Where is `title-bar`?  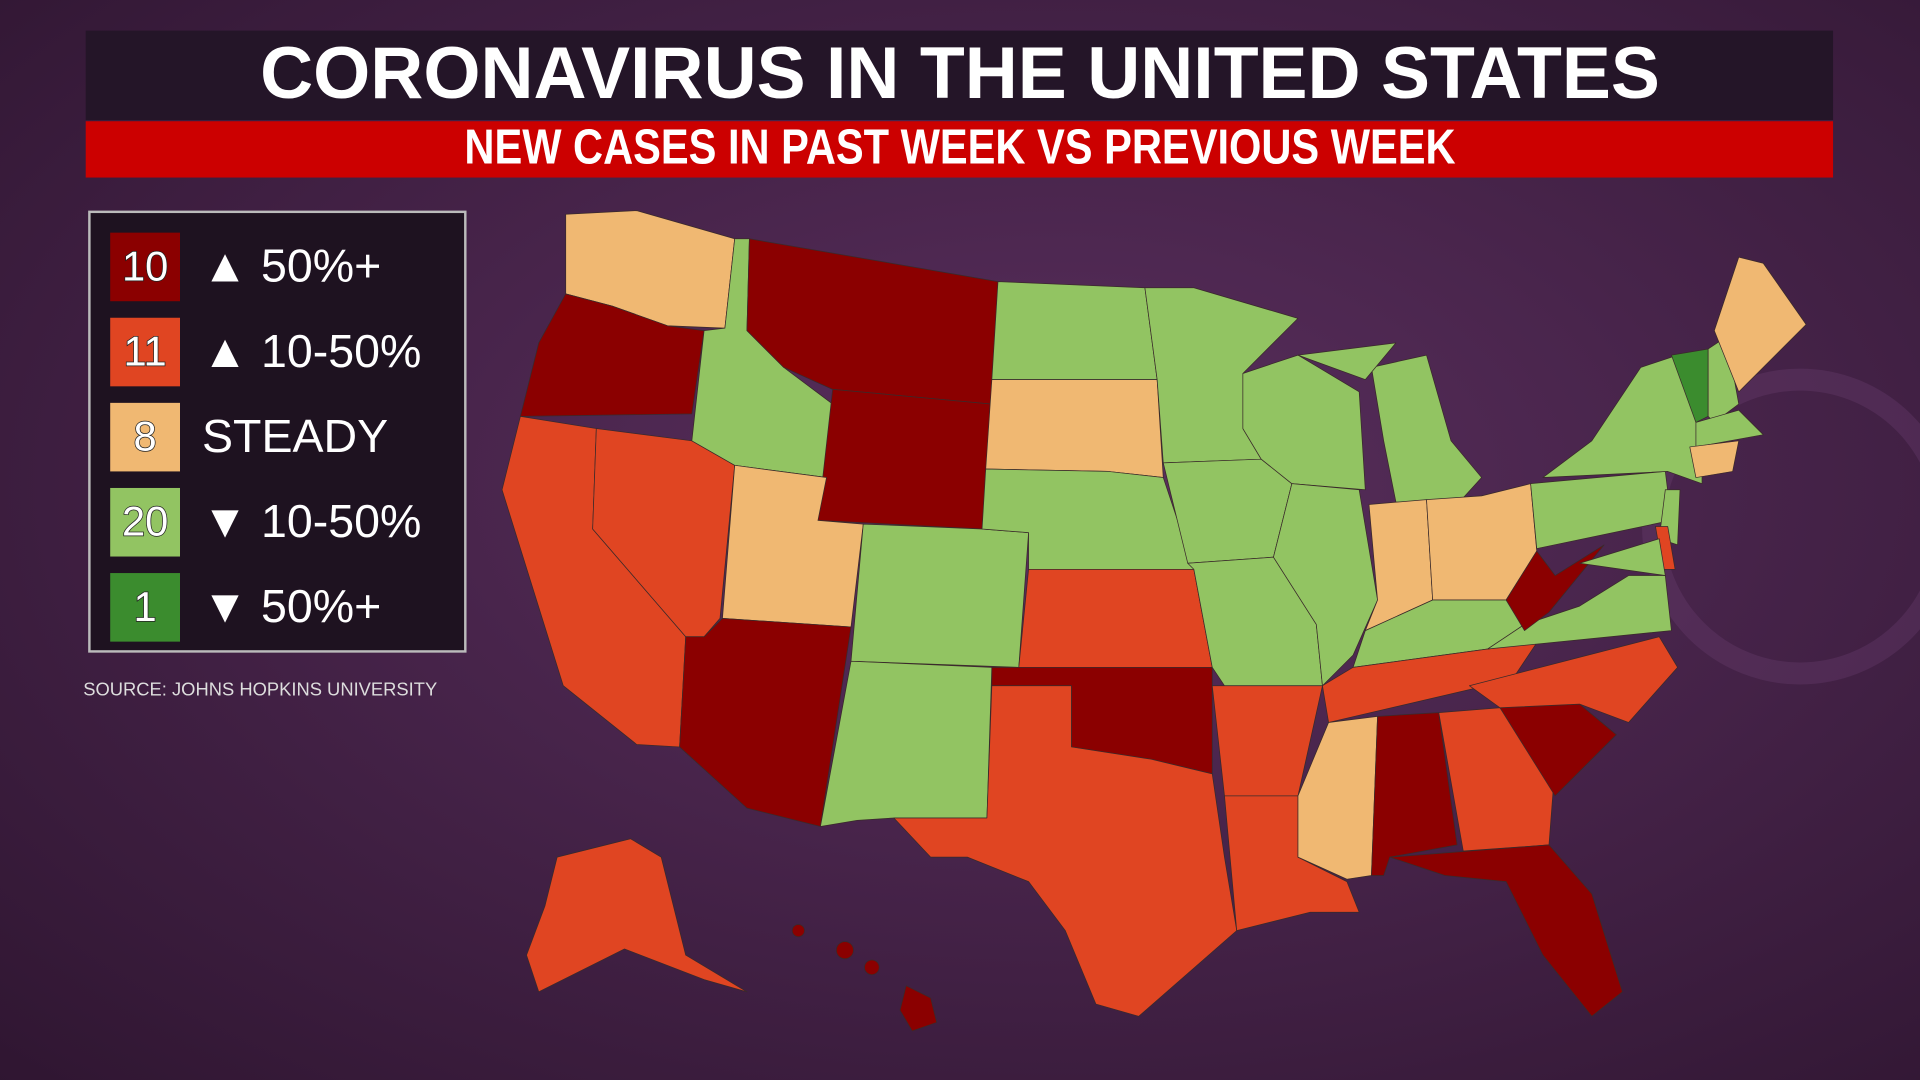 title-bar is located at coordinates (959, 75).